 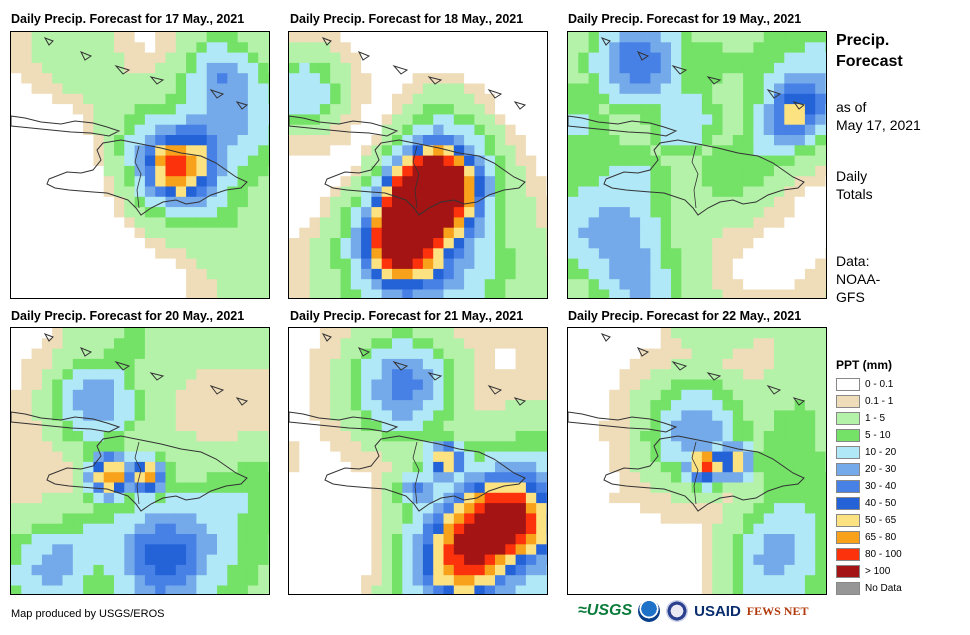 What do you see at coordinates (425, 177) in the screenshot?
I see `coastline-path` at bounding box center [425, 177].